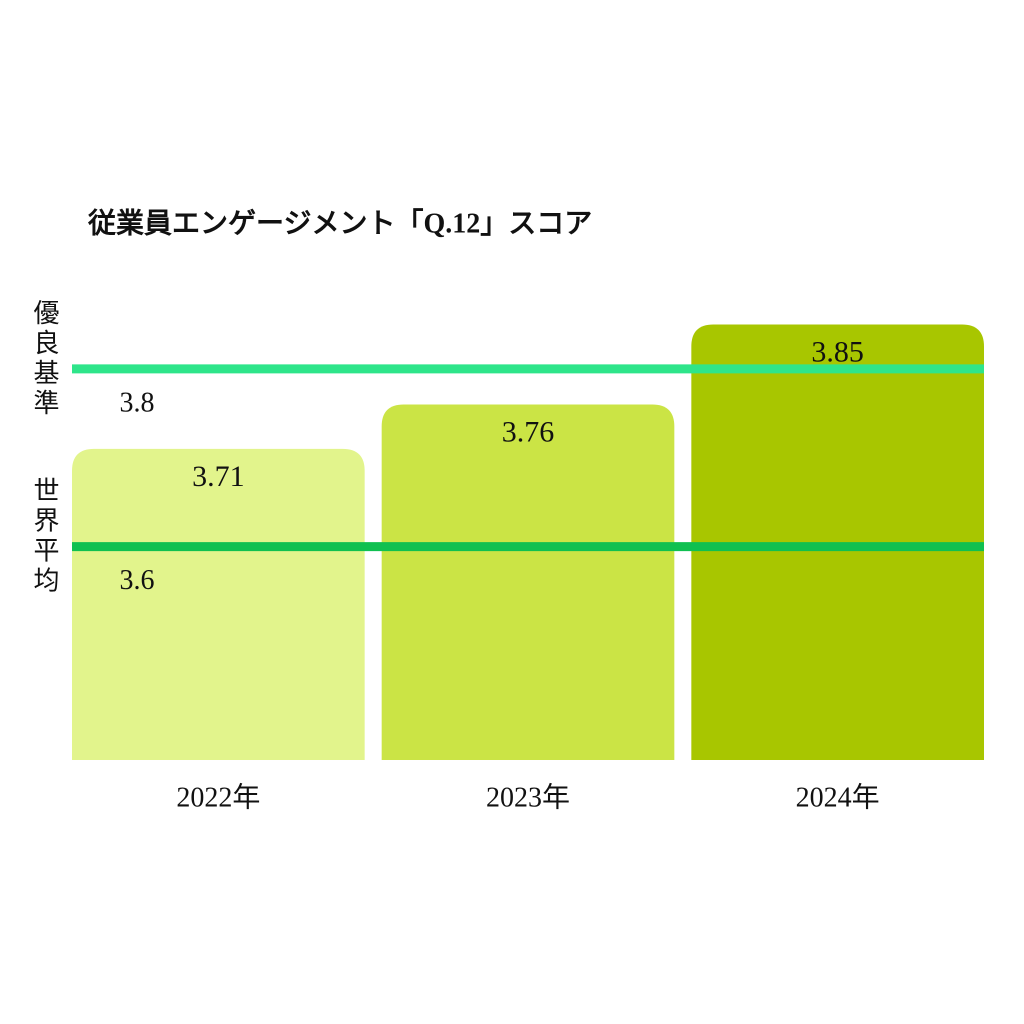  What do you see at coordinates (44, 359) in the screenshot?
I see `reference-label: 優良基準` at bounding box center [44, 359].